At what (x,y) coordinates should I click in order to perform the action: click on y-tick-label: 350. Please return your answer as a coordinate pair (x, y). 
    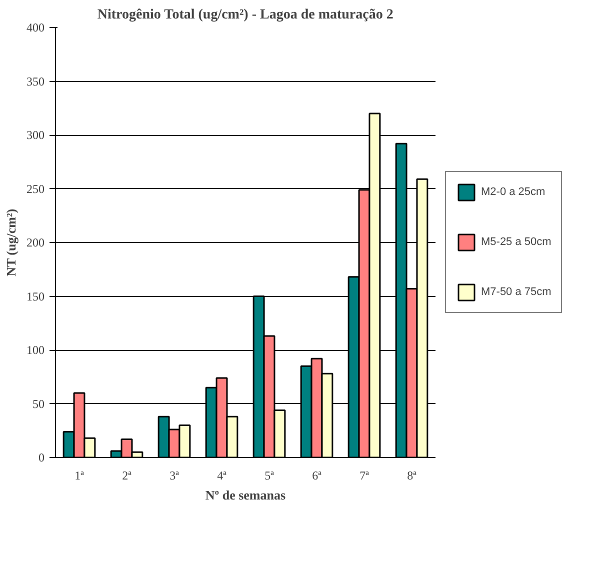
    Looking at the image, I should click on (35, 81).